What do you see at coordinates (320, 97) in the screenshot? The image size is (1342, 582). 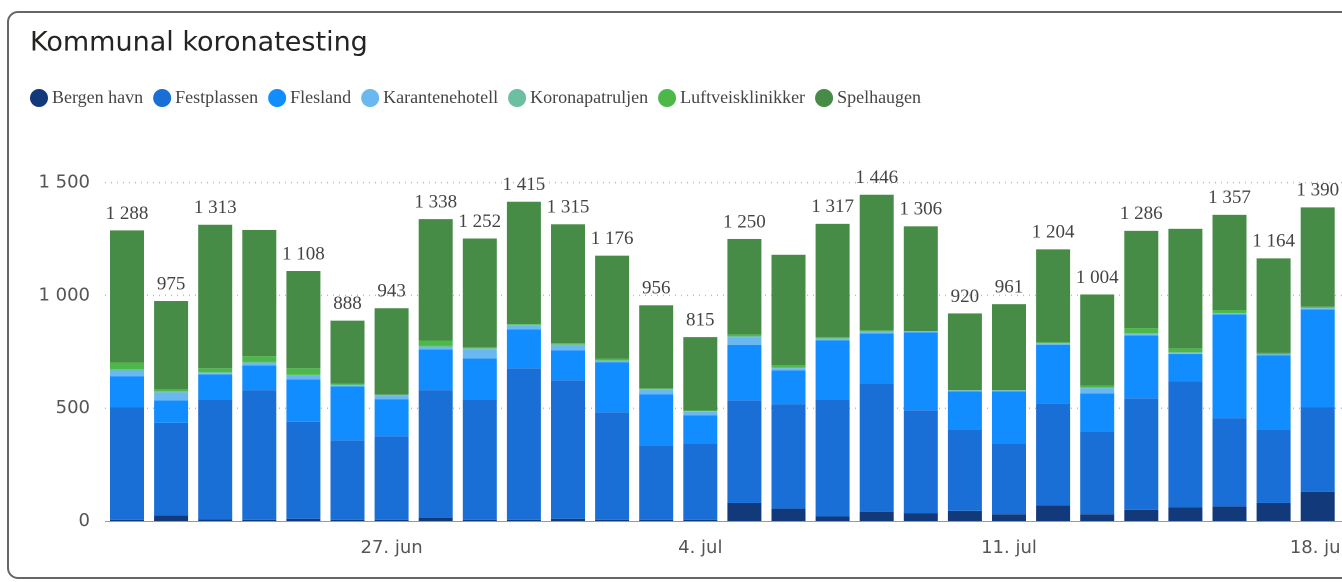 I see `legend-label: Flesland` at bounding box center [320, 97].